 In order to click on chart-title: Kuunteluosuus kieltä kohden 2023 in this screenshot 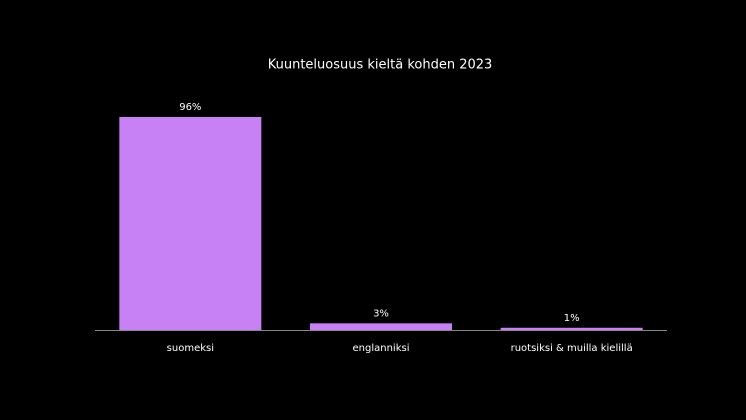, I will do `click(380, 65)`.